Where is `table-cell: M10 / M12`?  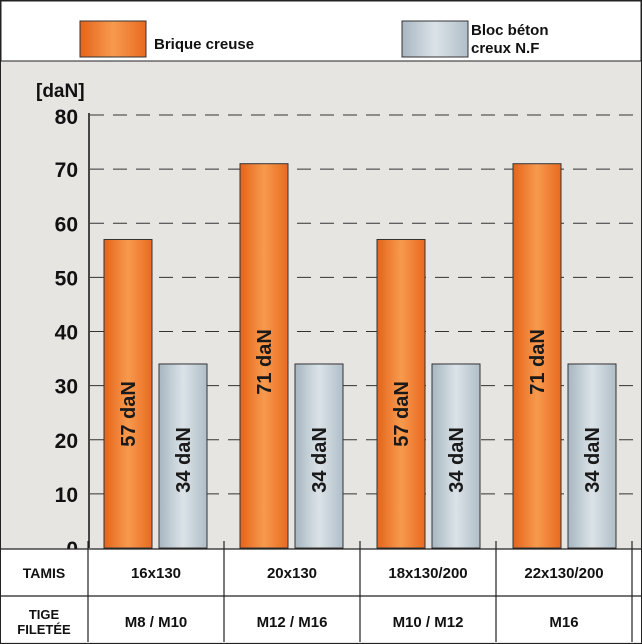 table-cell: M10 / M12 is located at coordinates (428, 622).